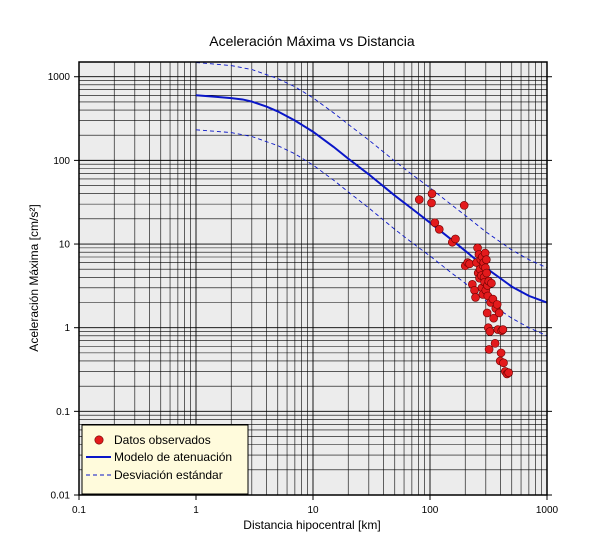 This screenshot has width=590, height=560. I want to click on legend-label-model: Modelo de atenuación, so click(173, 457).